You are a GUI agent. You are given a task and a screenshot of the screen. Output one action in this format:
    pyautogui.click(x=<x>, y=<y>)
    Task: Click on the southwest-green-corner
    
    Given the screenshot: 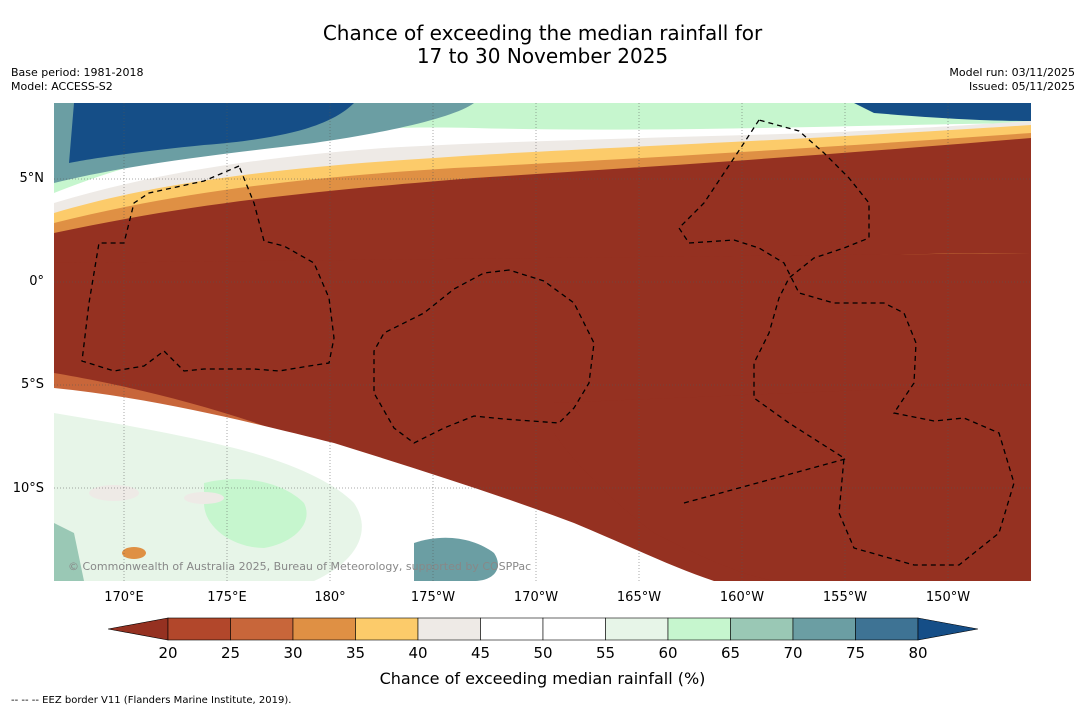 What is the action you would take?
    pyautogui.click(x=69, y=552)
    